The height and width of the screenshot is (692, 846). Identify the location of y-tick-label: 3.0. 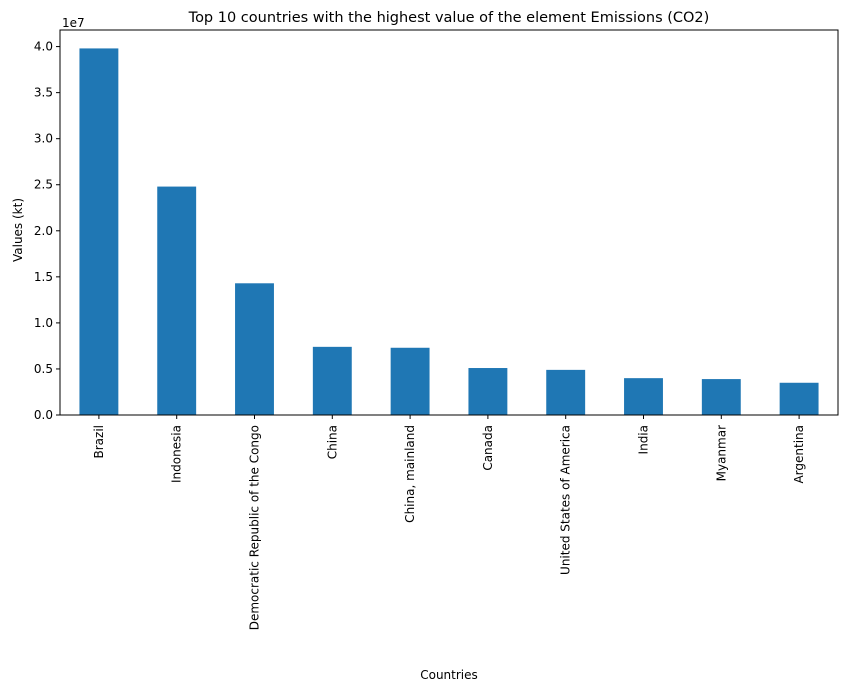
(43, 139).